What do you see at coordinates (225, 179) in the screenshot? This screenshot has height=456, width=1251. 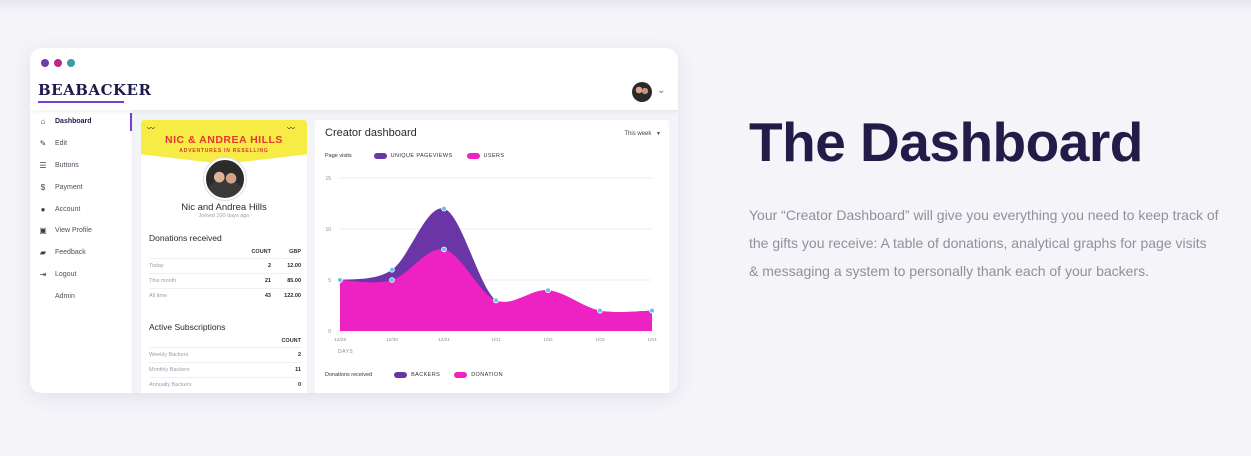 I see `profile-avatar` at bounding box center [225, 179].